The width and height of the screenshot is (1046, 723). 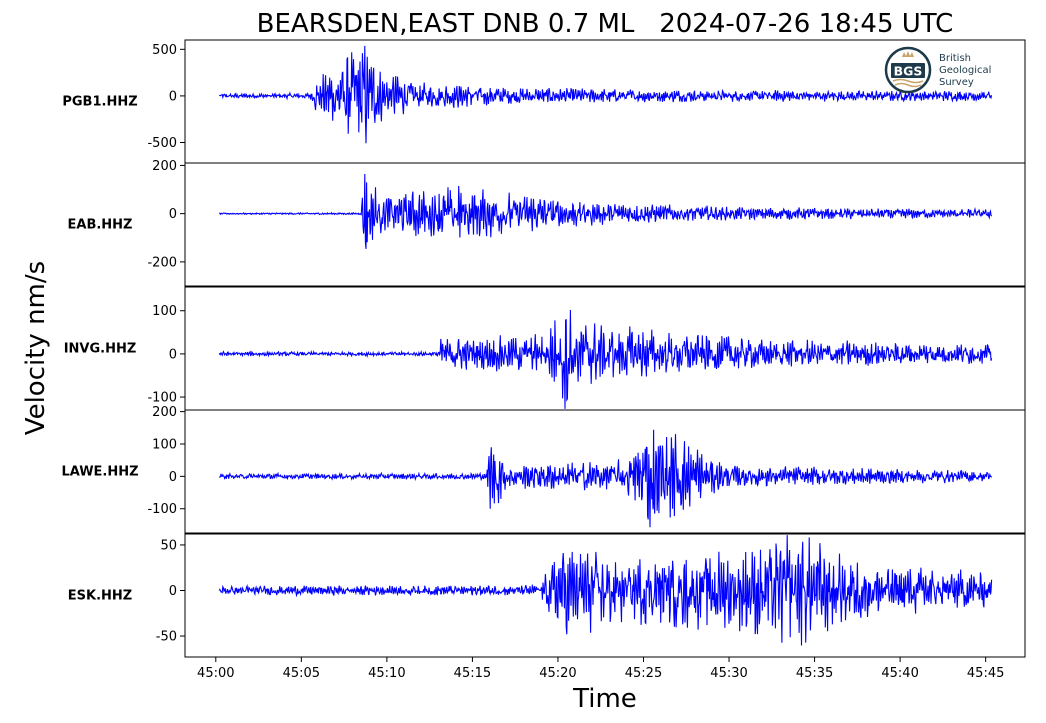 What do you see at coordinates (605, 478) in the screenshot?
I see `waveform-lawe-hhz` at bounding box center [605, 478].